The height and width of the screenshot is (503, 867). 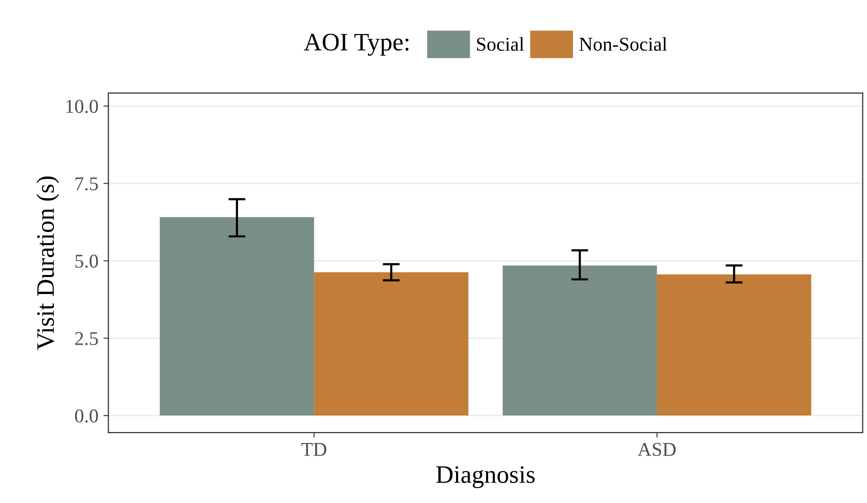 I want to click on x-axis-title: Diagnosis, so click(x=485, y=477).